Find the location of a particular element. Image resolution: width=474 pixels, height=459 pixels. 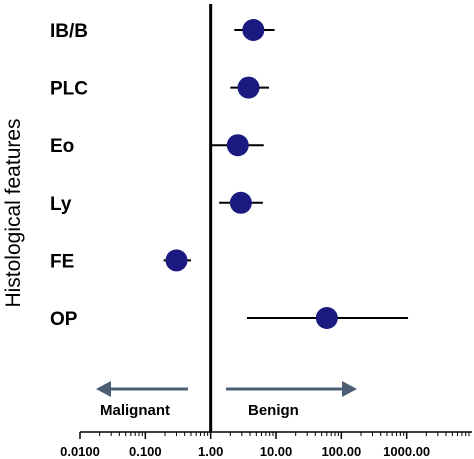

x-tick-label: 1000.00 is located at coordinates (406, 451).